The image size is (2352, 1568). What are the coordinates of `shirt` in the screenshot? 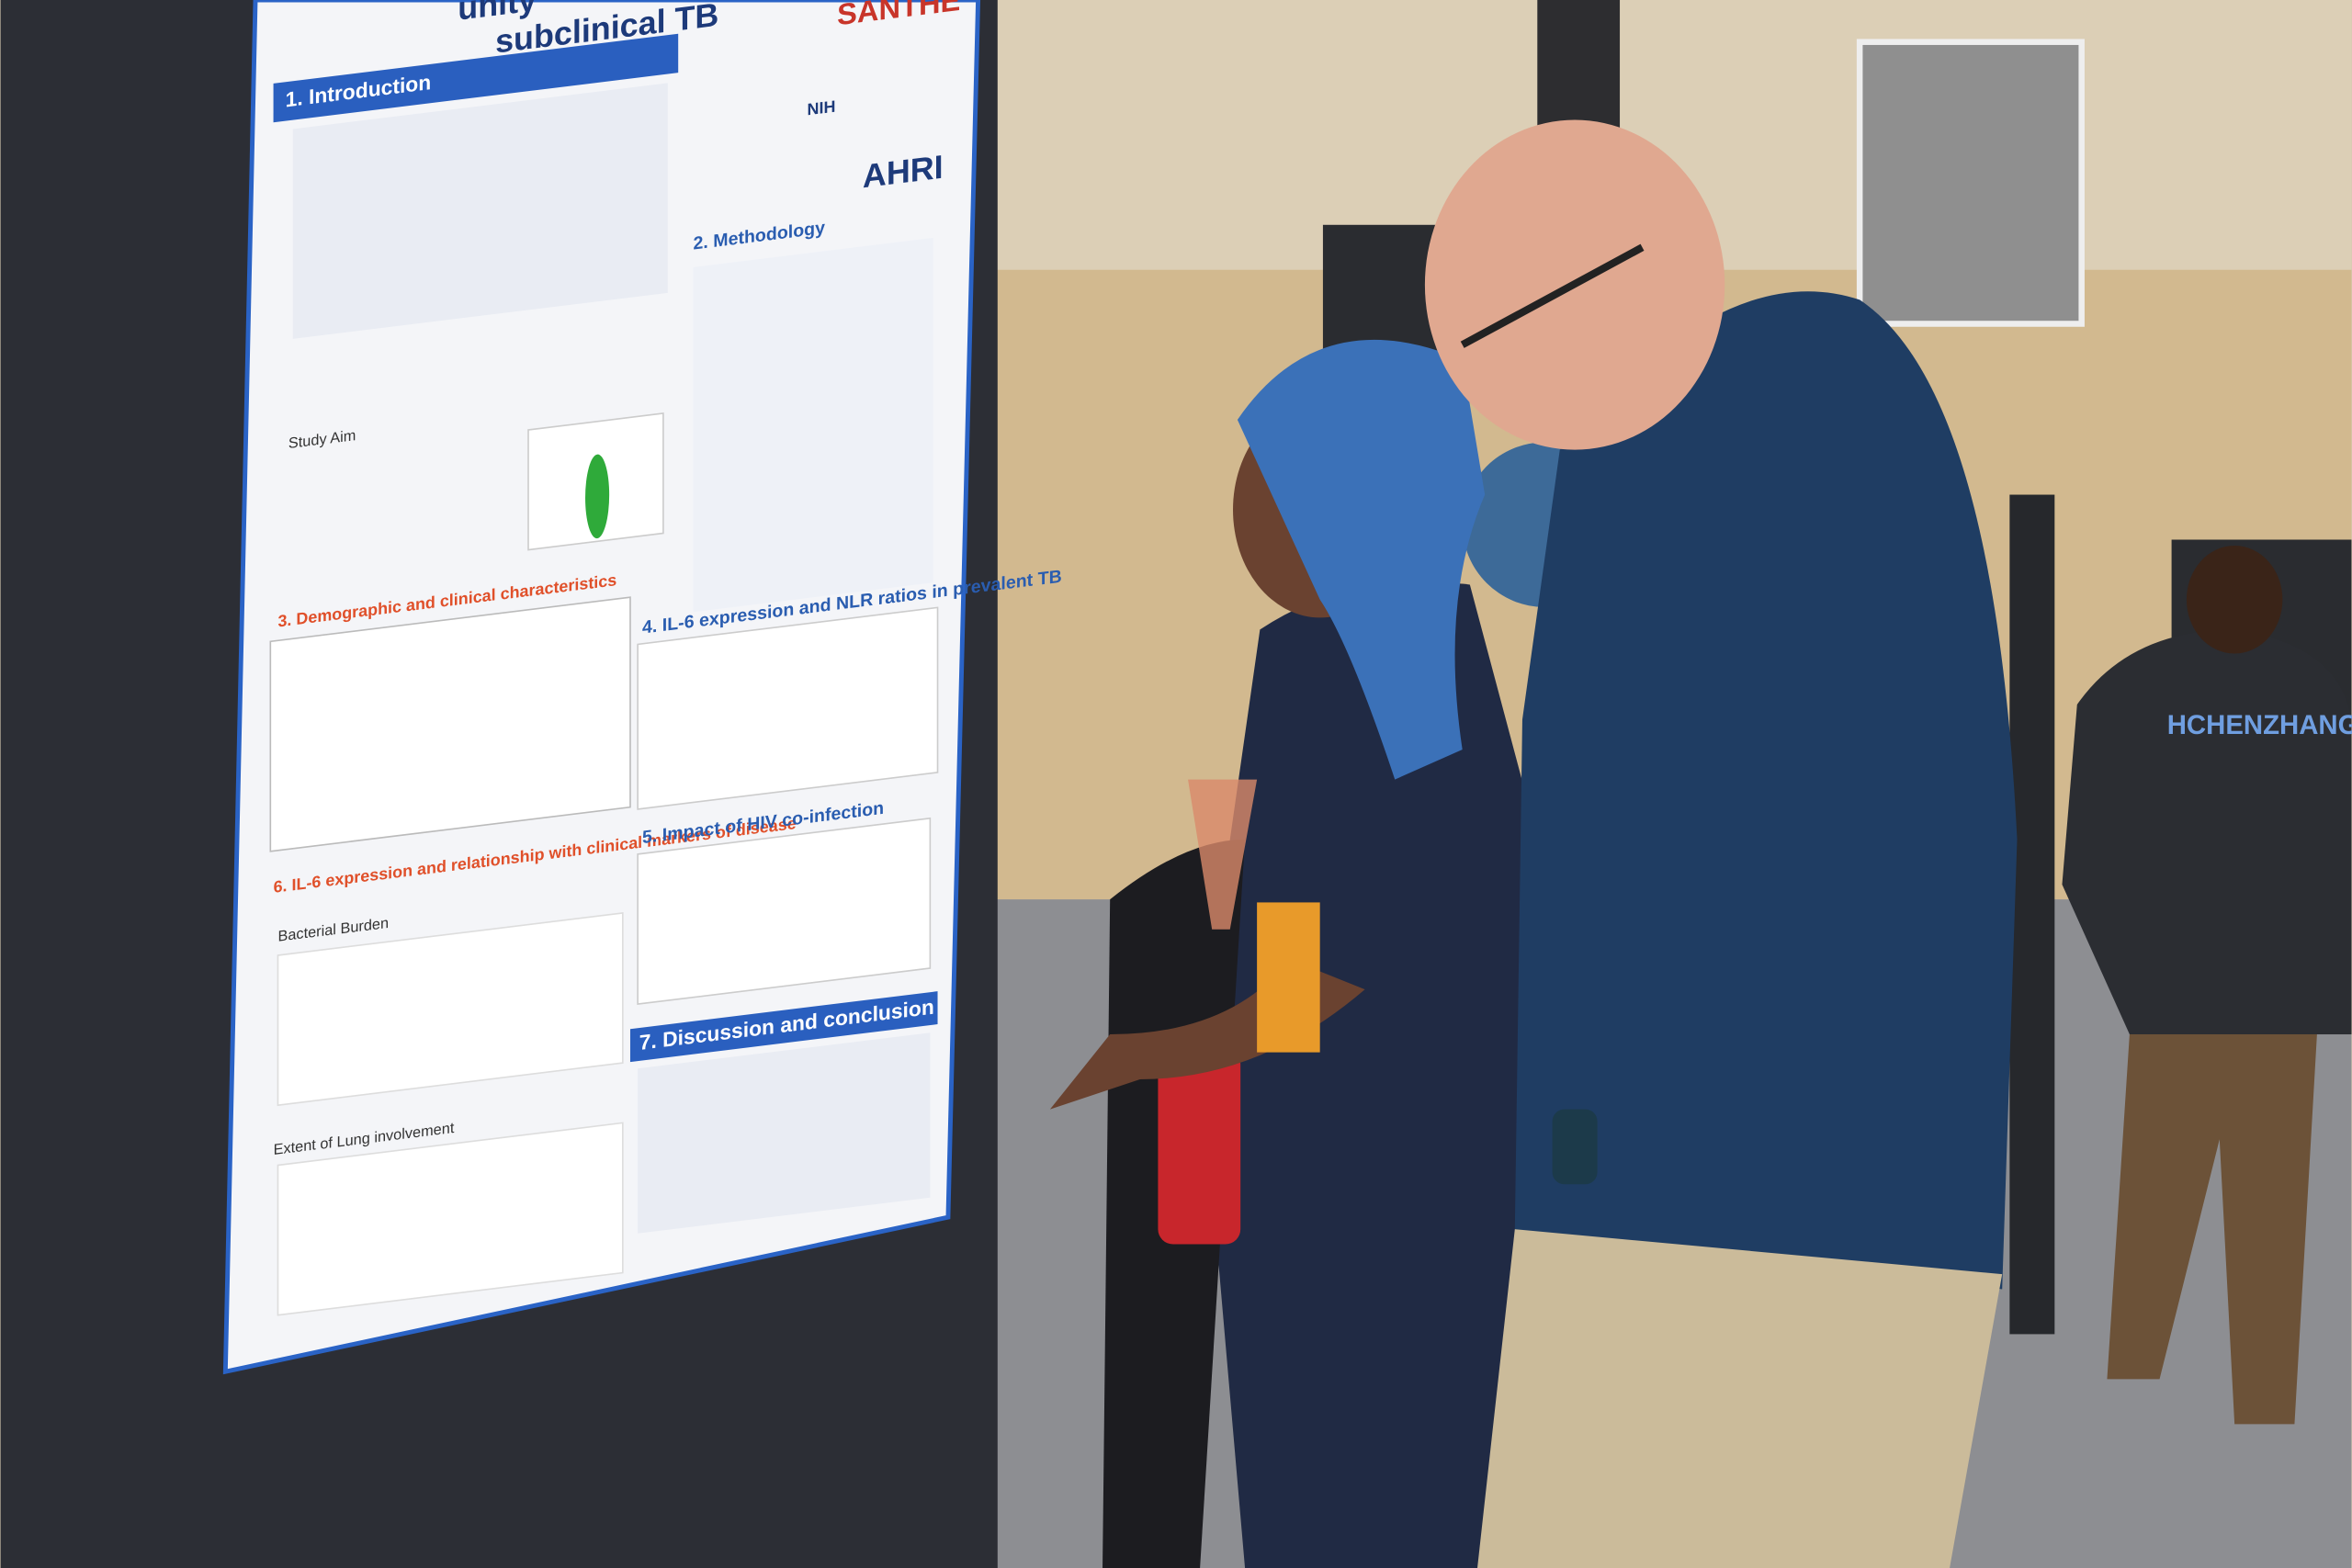 It's located at (1766, 791).